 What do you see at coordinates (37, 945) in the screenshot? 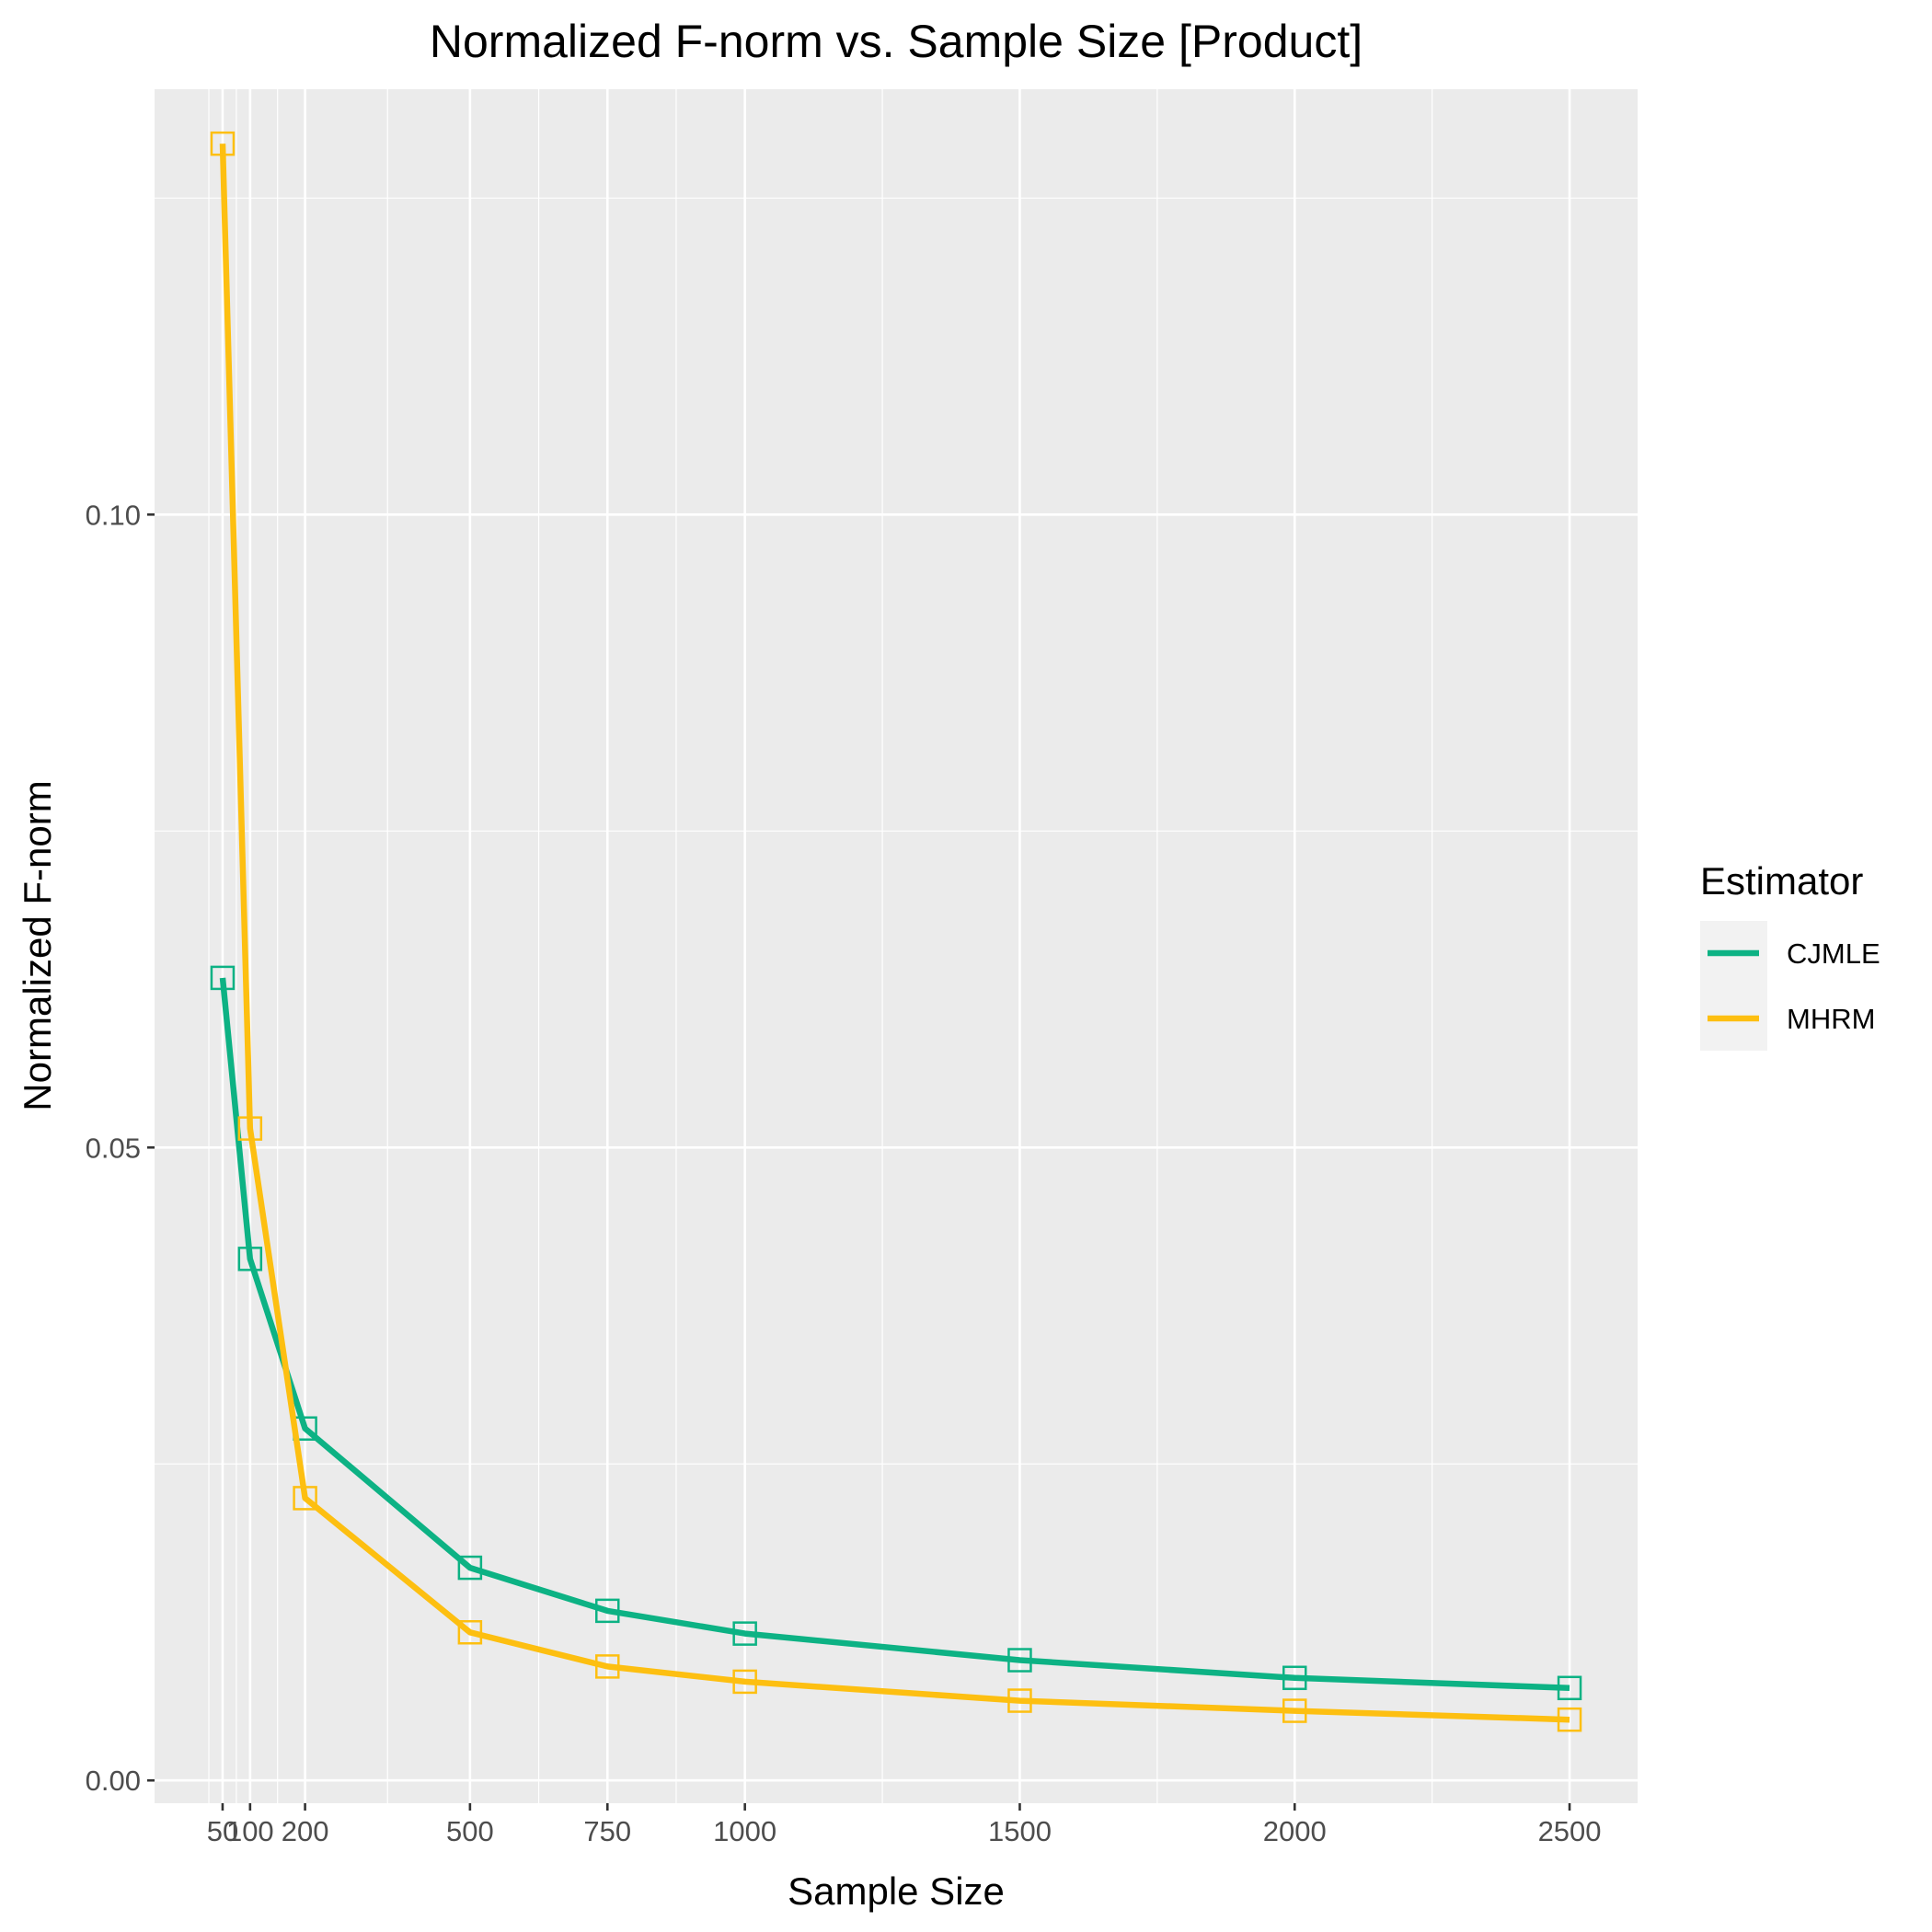
I see `y-axis-title: Normalized F-norm` at bounding box center [37, 945].